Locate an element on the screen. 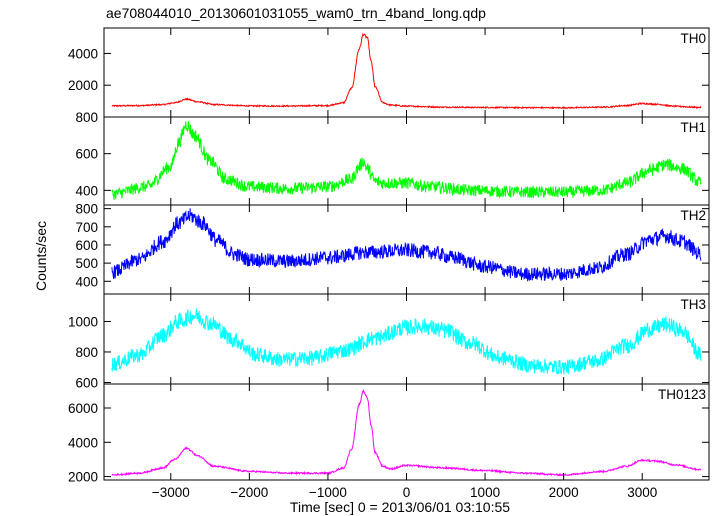  x-tick-label: −1000 is located at coordinates (328, 492).